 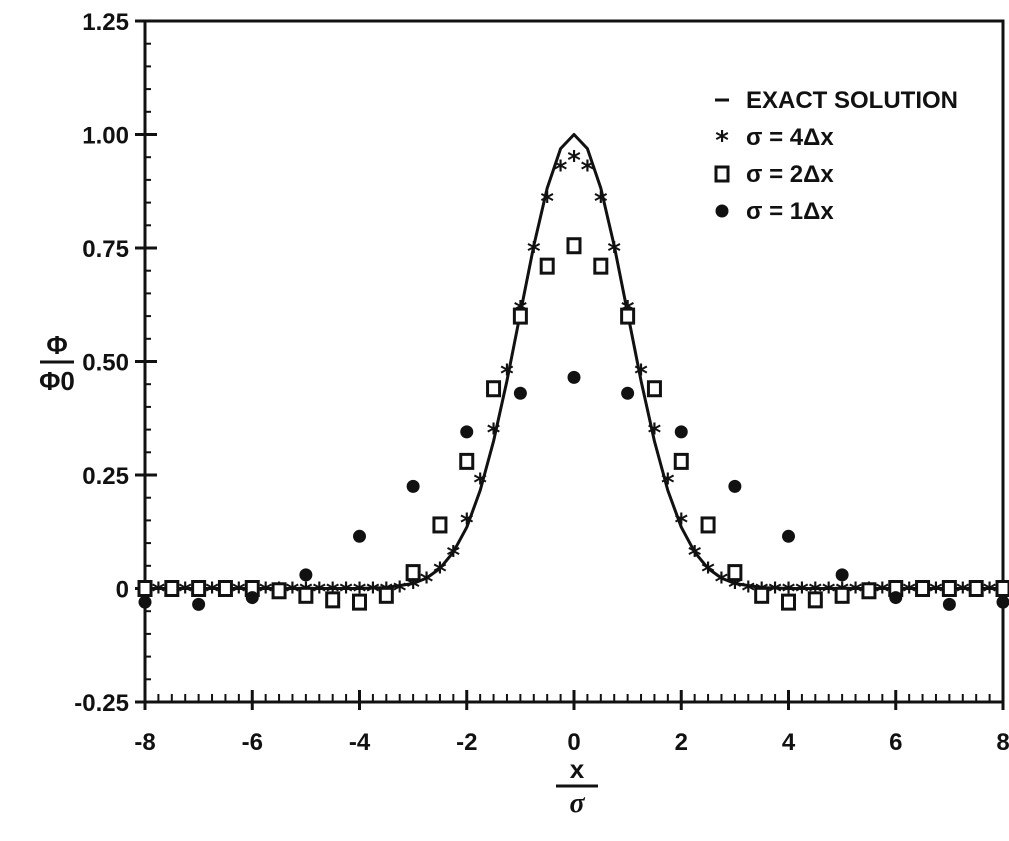 What do you see at coordinates (577, 803) in the screenshot?
I see `x-axis-label-denominator: σ` at bounding box center [577, 803].